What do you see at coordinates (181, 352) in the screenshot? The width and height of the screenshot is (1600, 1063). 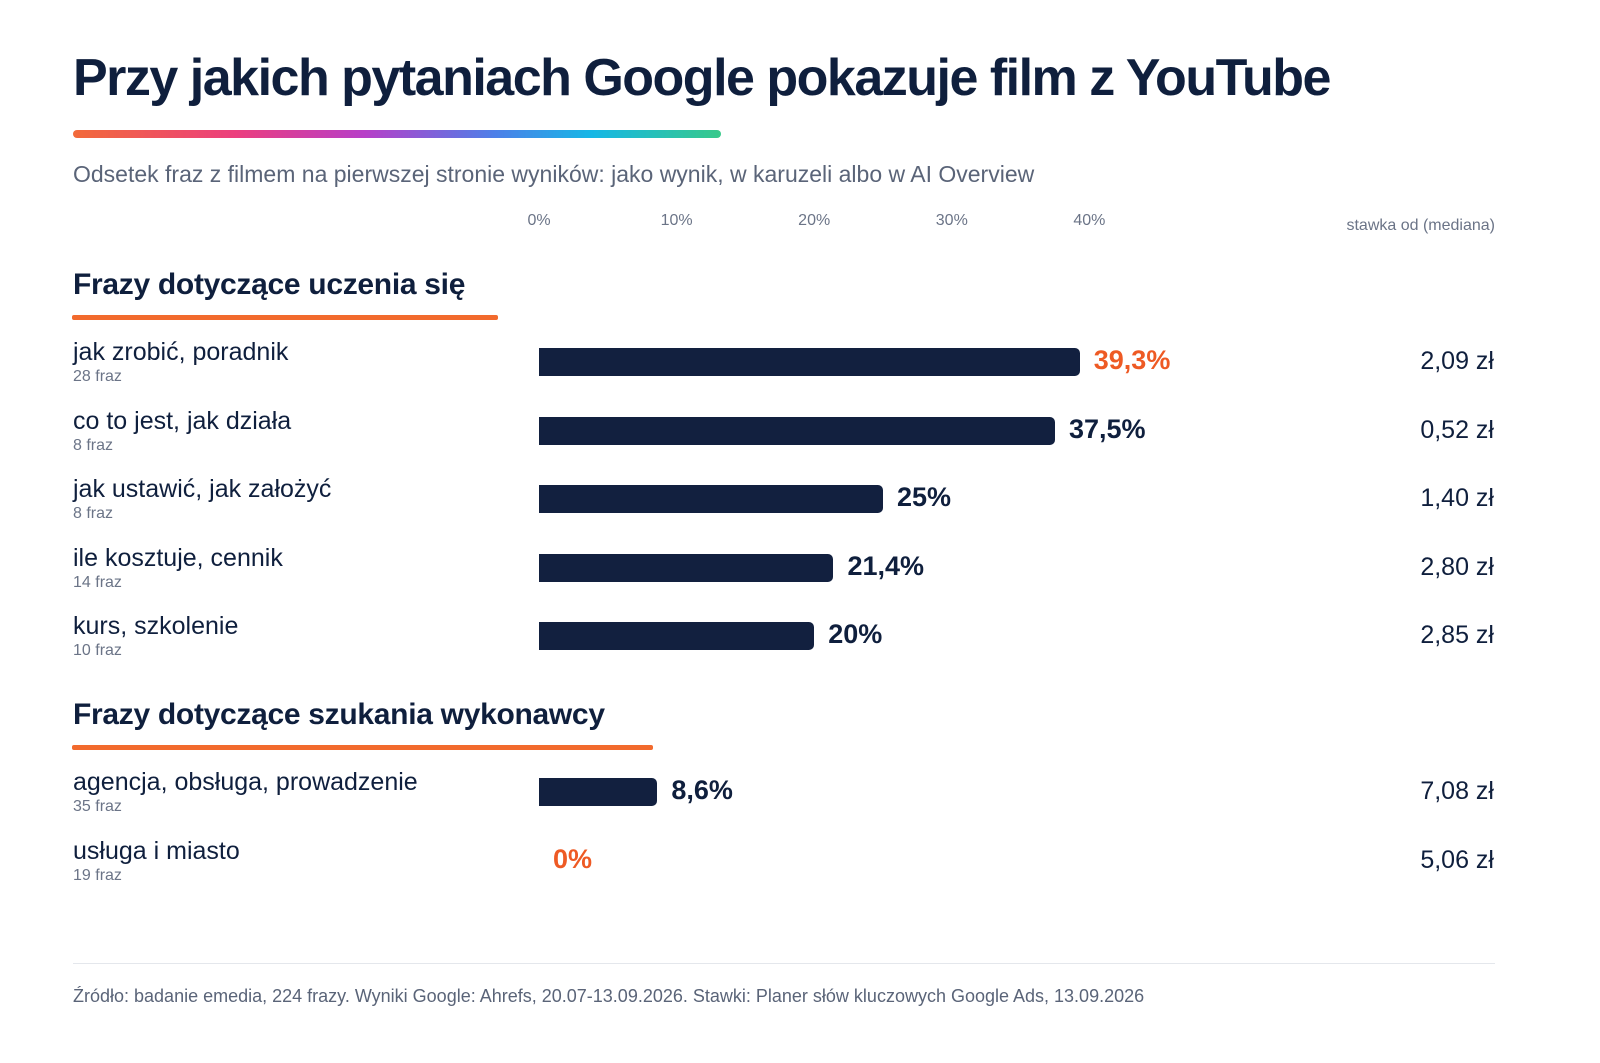 I see `category-label: jak zrobić, poradnik` at bounding box center [181, 352].